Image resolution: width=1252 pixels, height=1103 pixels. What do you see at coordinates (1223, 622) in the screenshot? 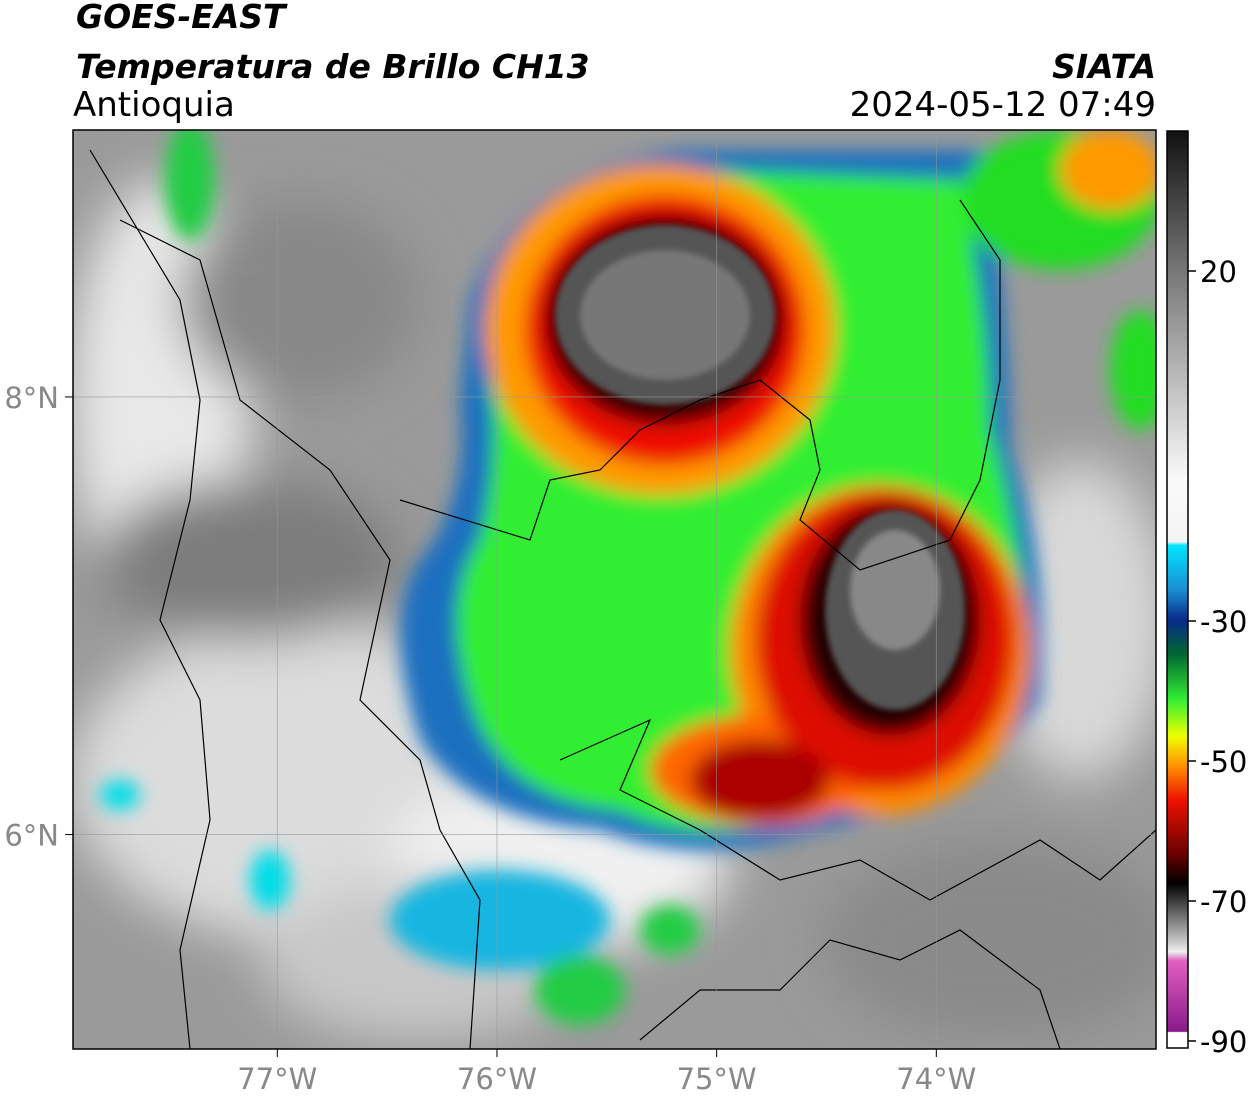
I see `colorbar-tick-label: -30` at bounding box center [1223, 622].